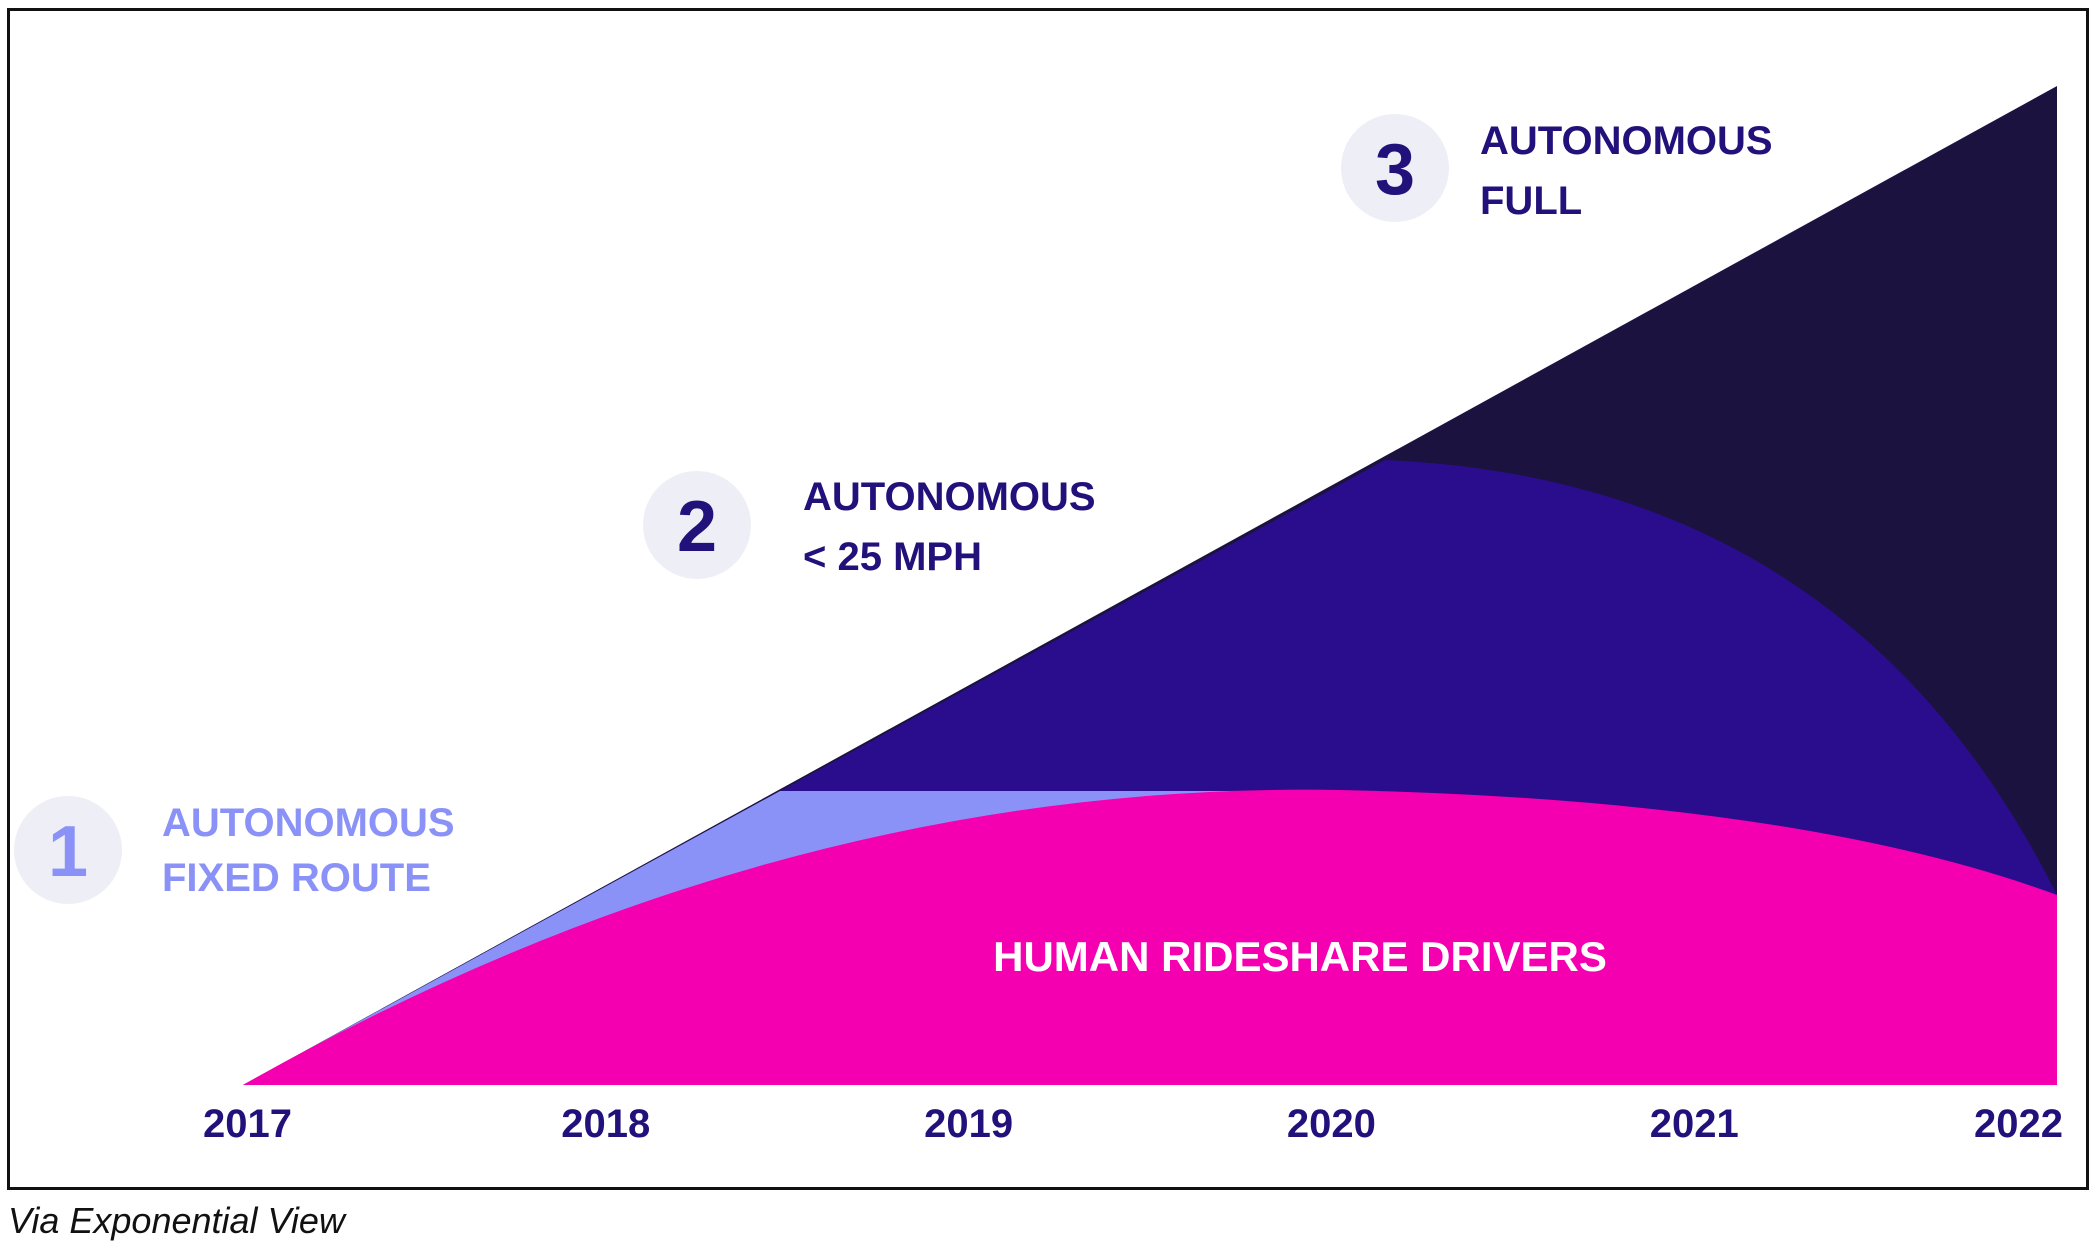 The width and height of the screenshot is (2098, 1256). I want to click on human-drivers-label: HUMAN RIDESHARE DRIVERS, so click(1300, 956).